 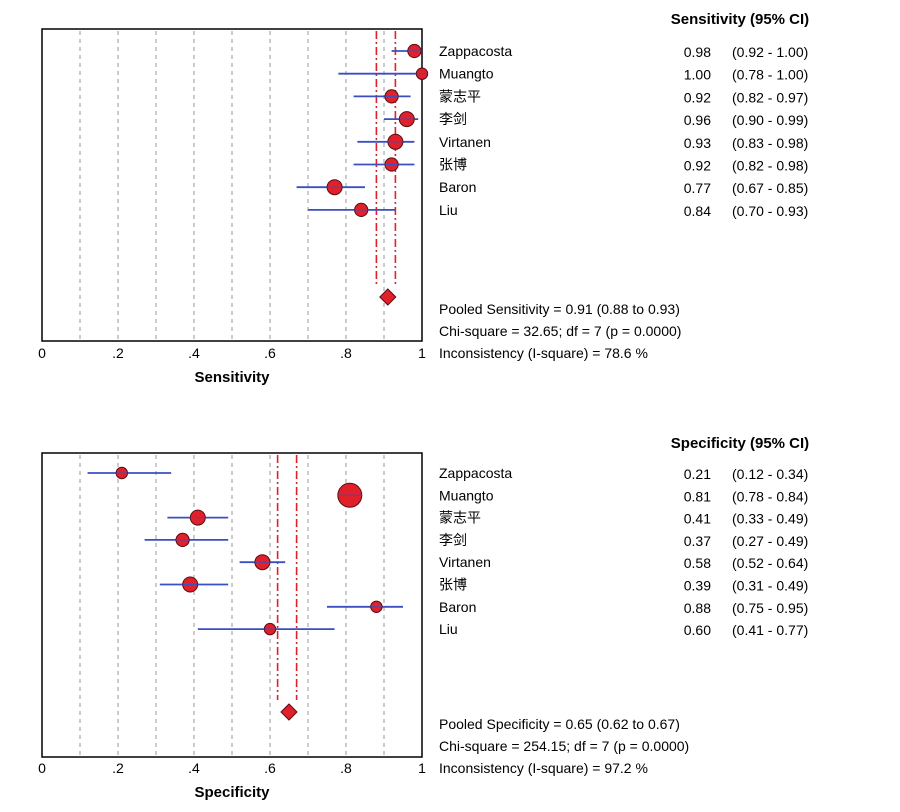 What do you see at coordinates (422, 353) in the screenshot?
I see `p0-x-tick-label: 1` at bounding box center [422, 353].